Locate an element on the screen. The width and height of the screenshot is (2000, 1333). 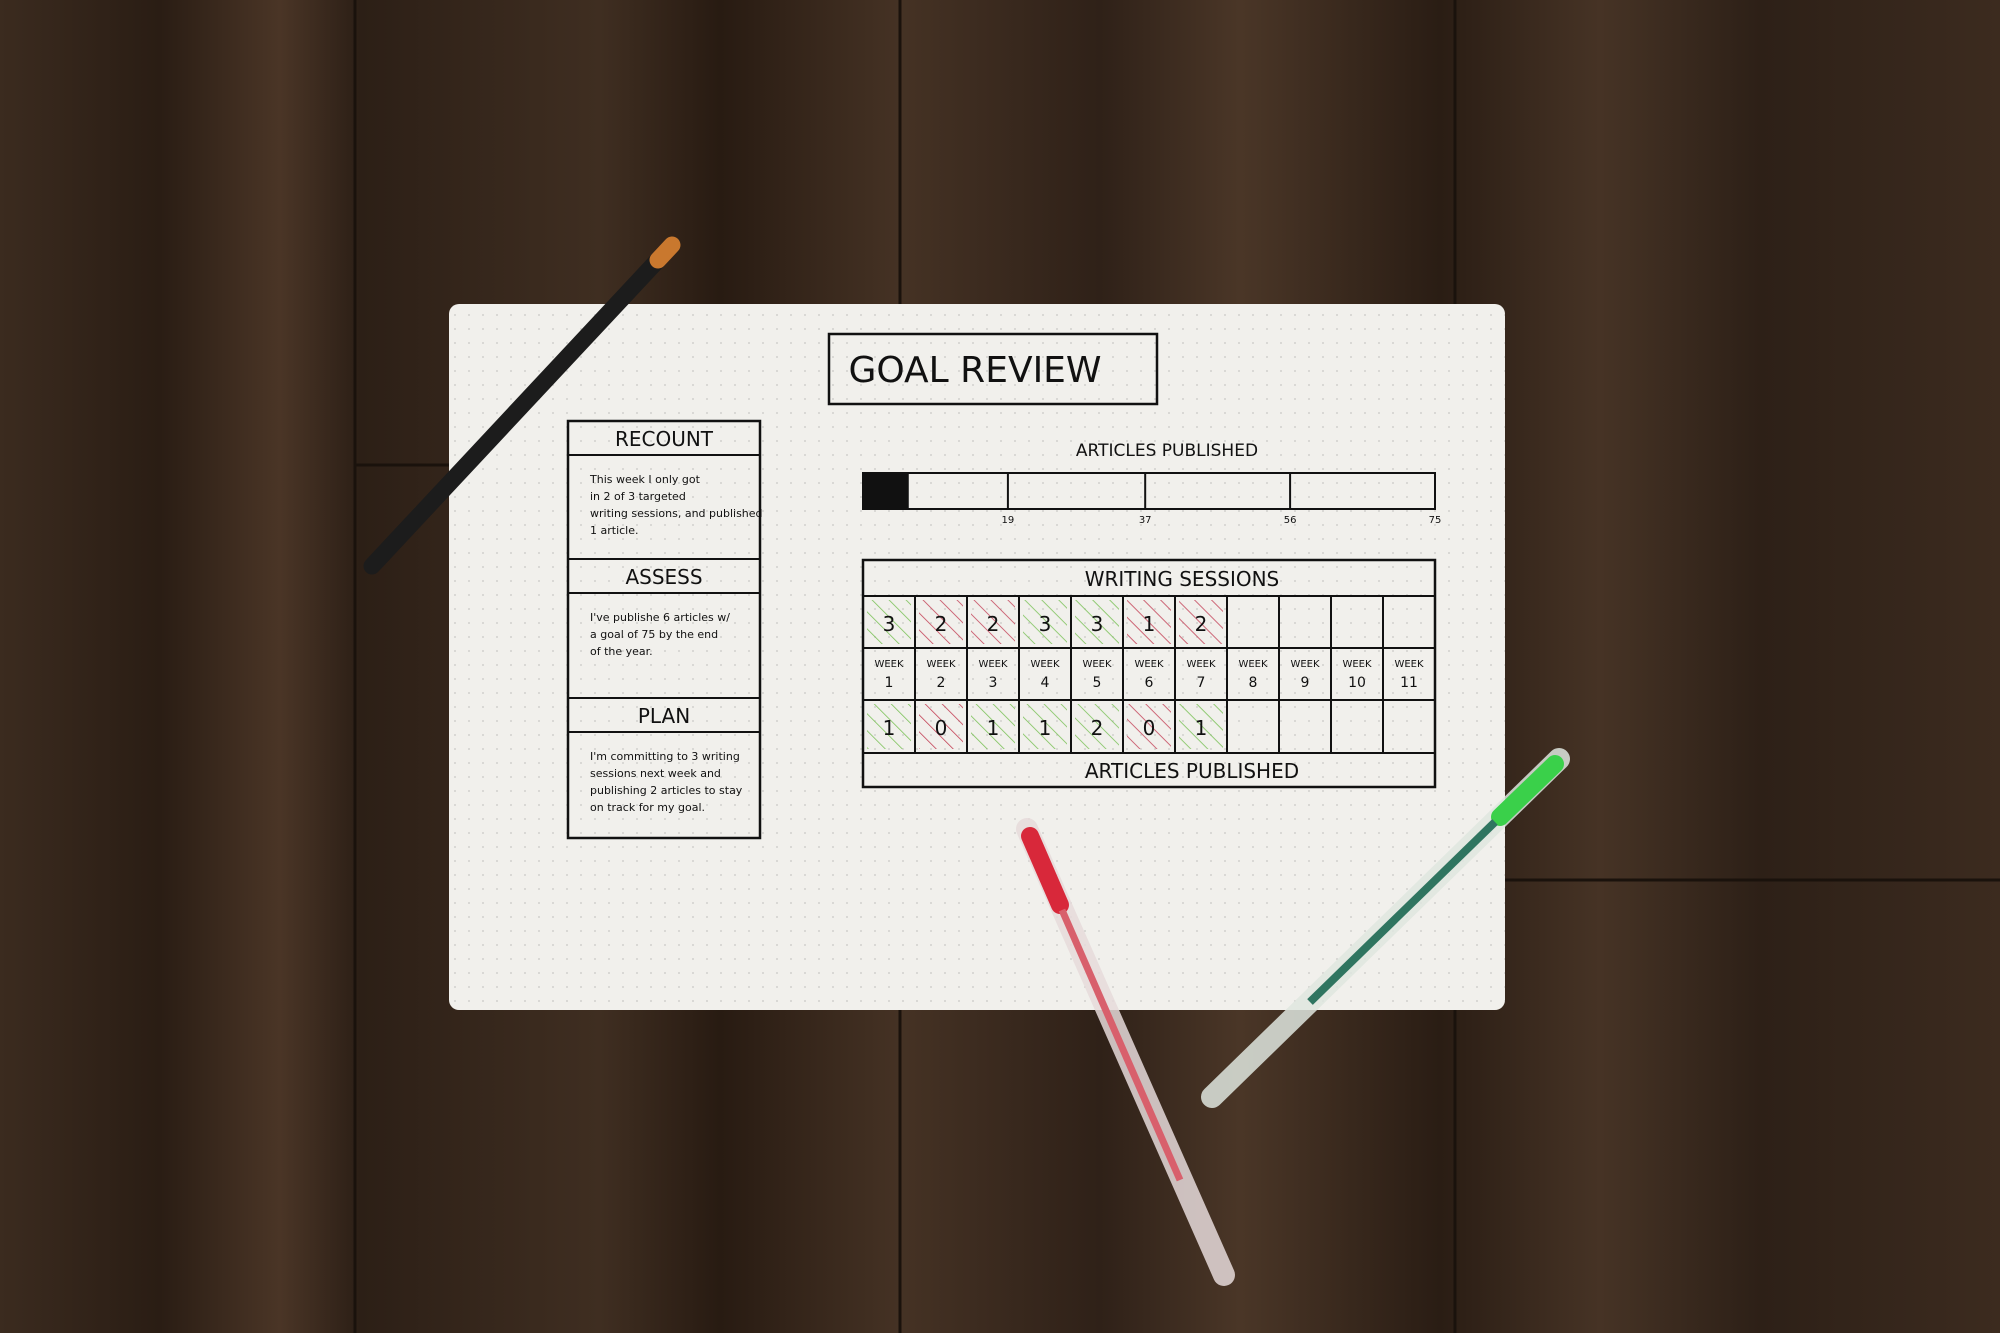
progress-tick-label: 19 is located at coordinates (1008, 520).